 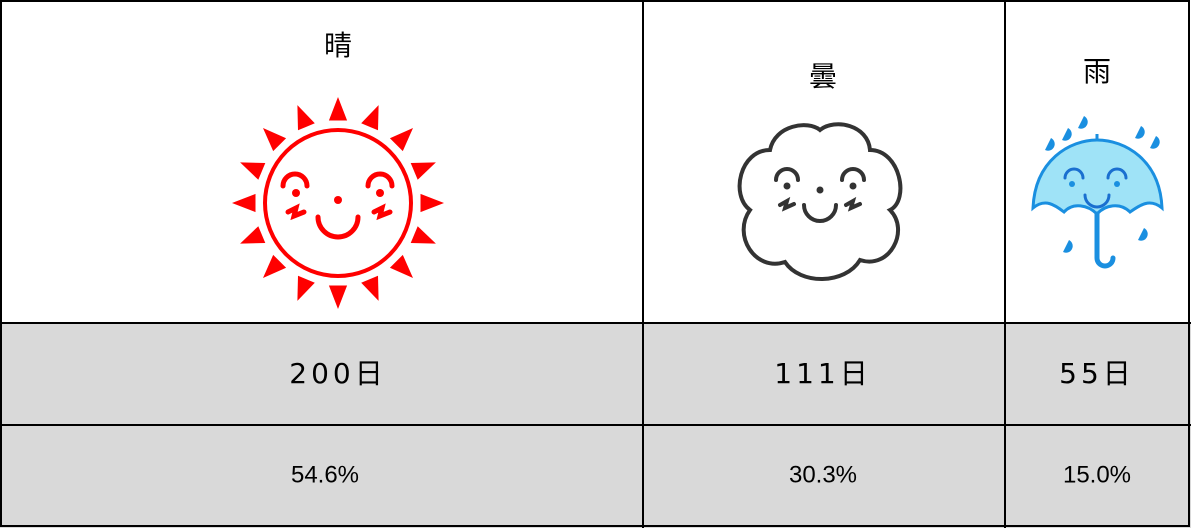 I want to click on share: 30.3%, so click(x=823, y=474).